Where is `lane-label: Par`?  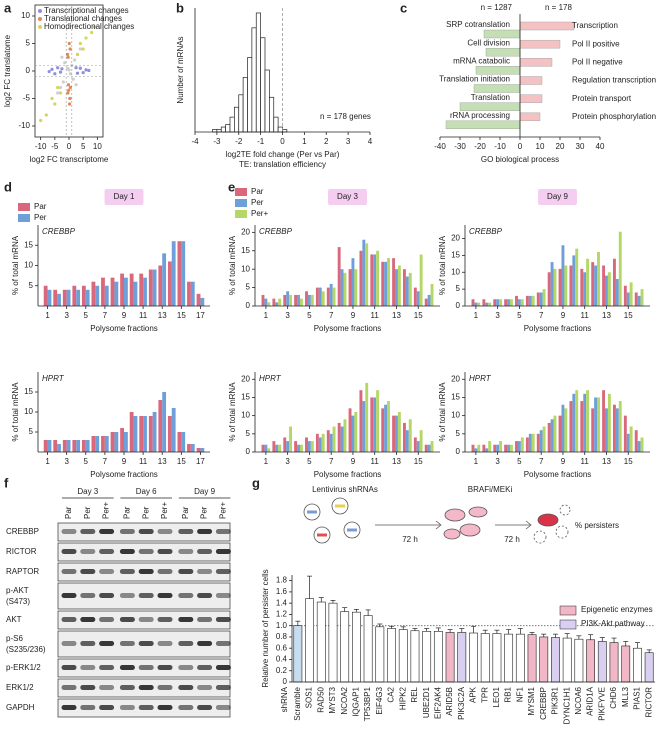
lane-label: Par is located at coordinates (68, 512).